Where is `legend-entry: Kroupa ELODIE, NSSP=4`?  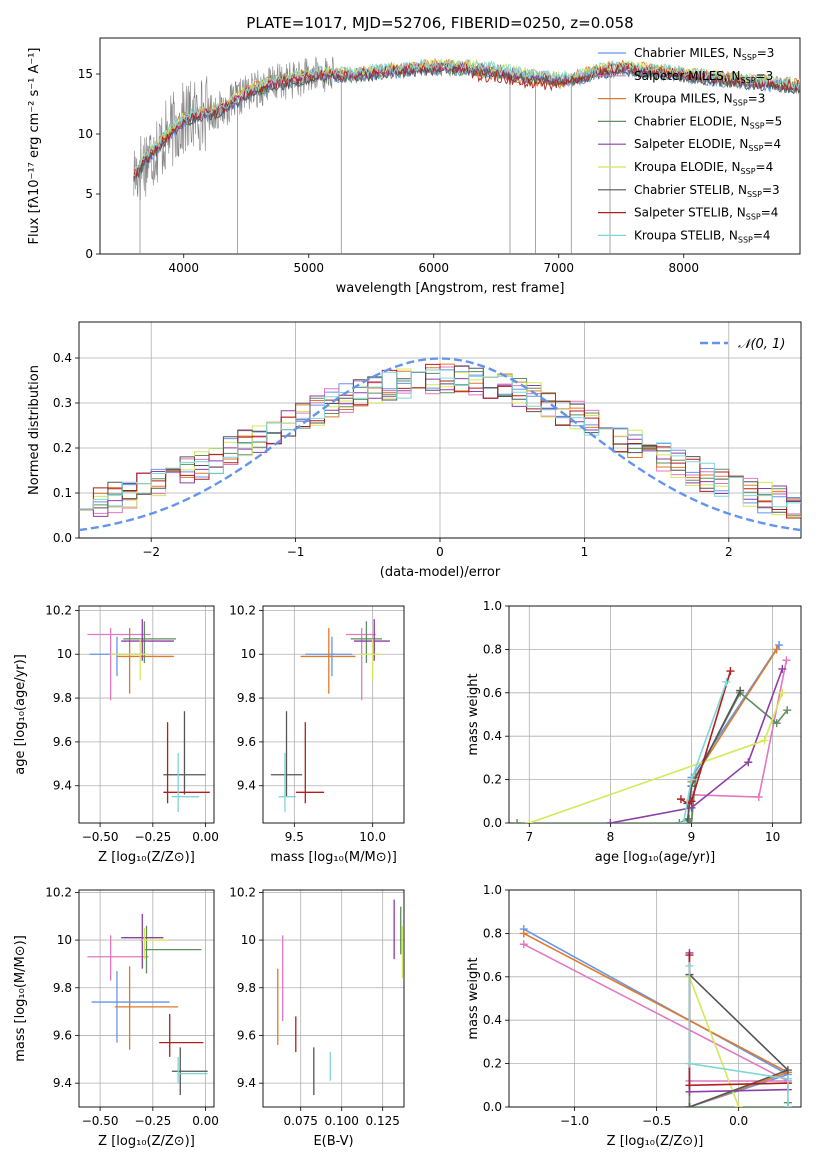 legend-entry: Kroupa ELODIE, NSSP=4 is located at coordinates (703, 168).